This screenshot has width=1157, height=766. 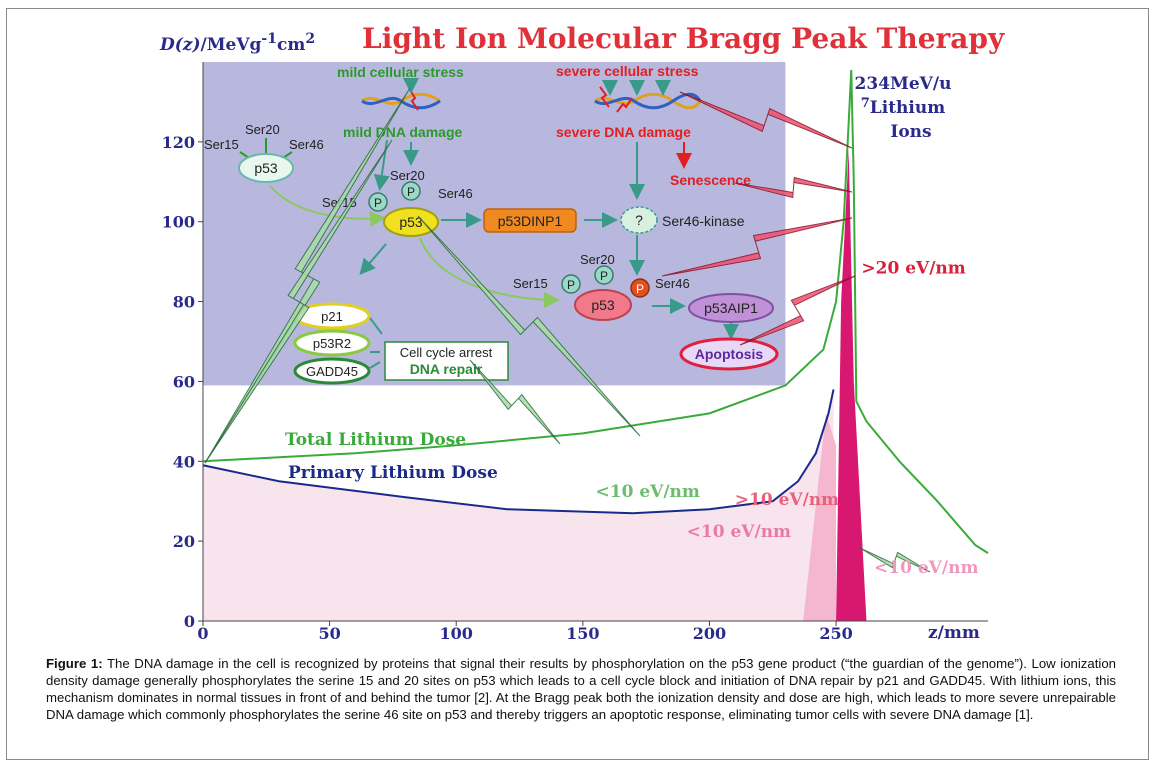 What do you see at coordinates (310, 39) in the screenshot?
I see `y-label-exp2: 2` at bounding box center [310, 39].